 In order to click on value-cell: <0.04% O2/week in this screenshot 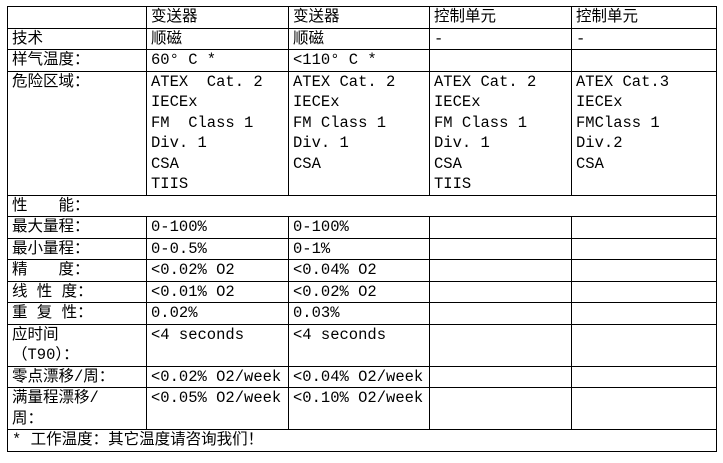, I will do `click(359, 376)`.